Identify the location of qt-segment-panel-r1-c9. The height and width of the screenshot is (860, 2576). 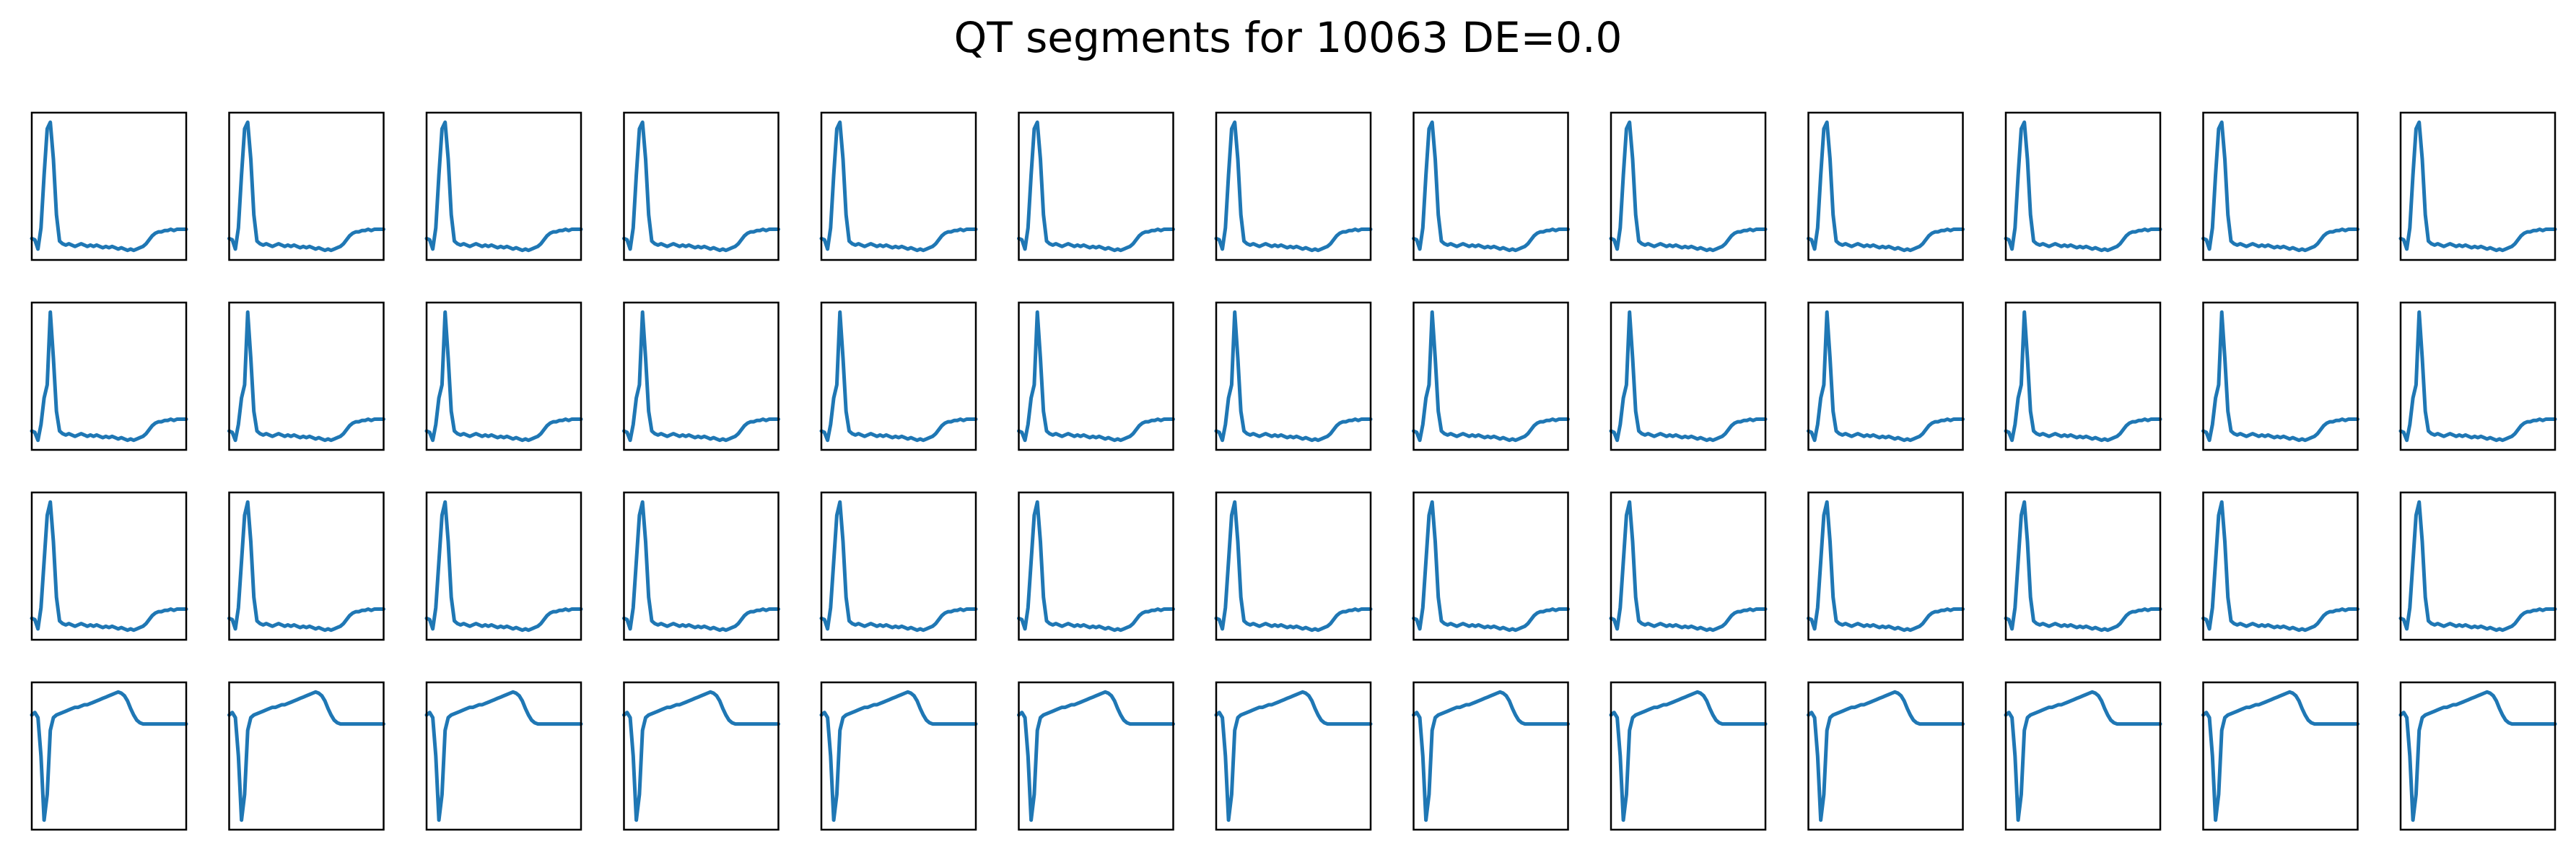
(1688, 186).